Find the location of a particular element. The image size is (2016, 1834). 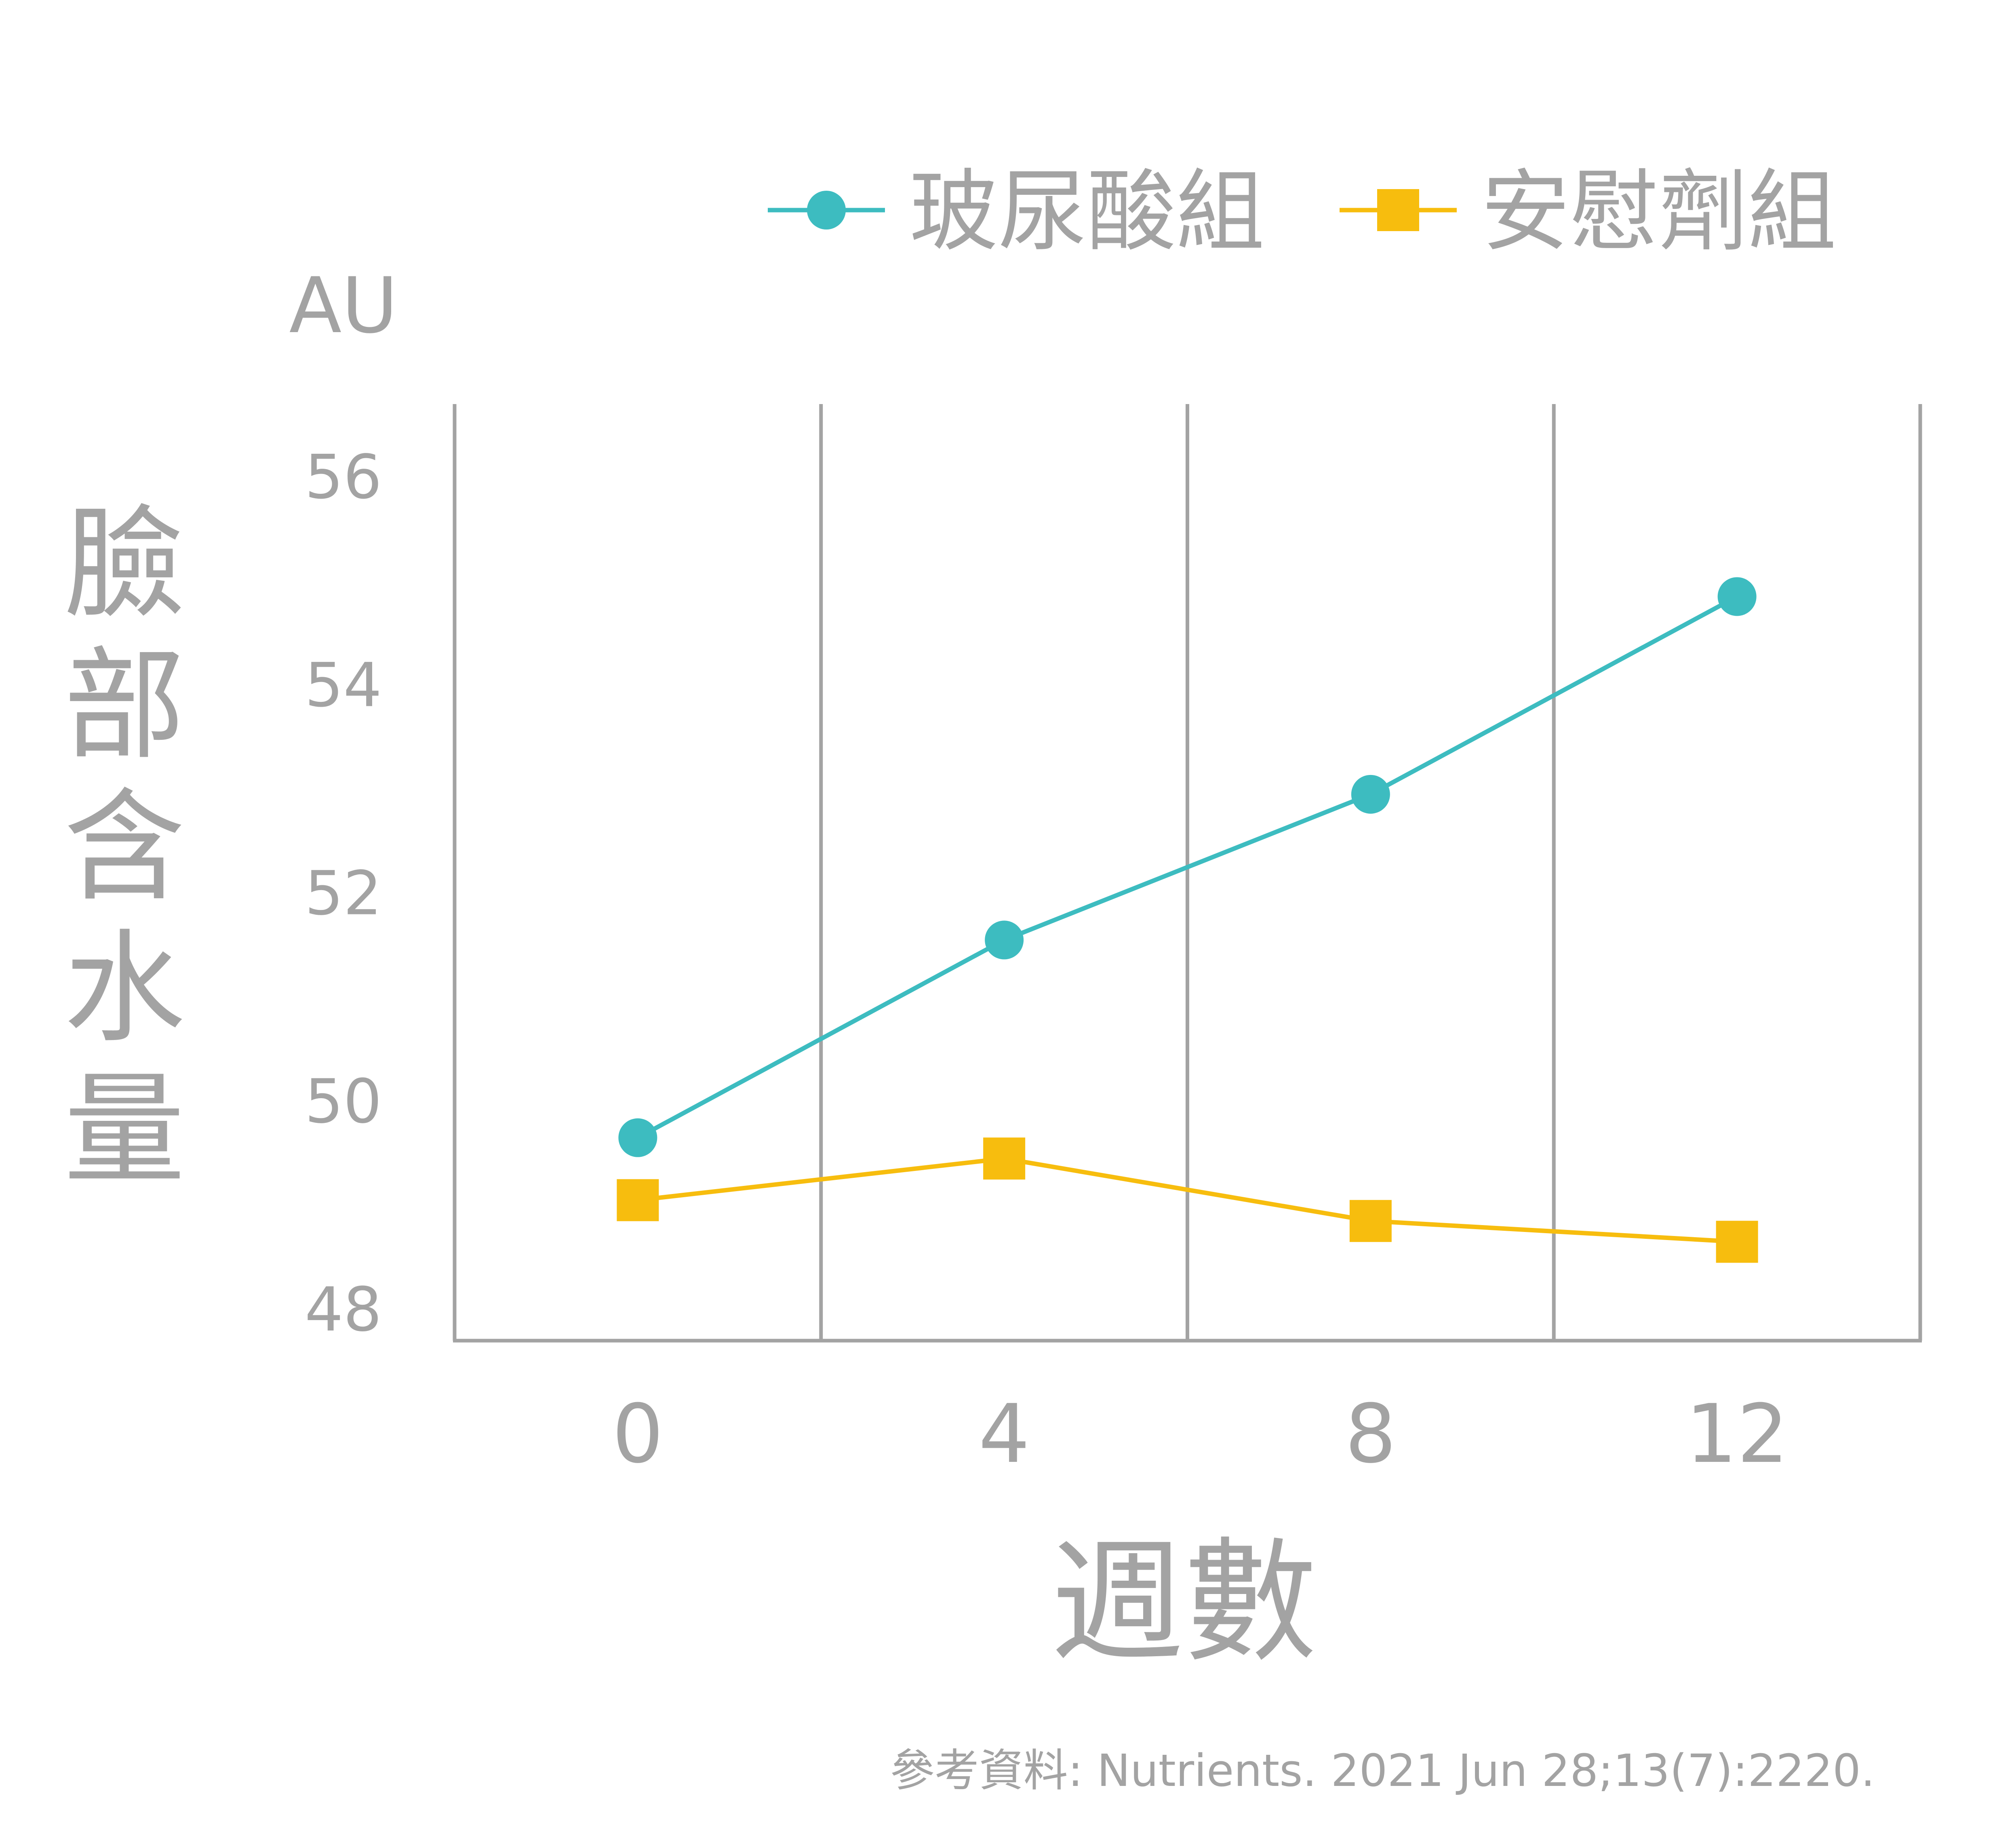

legend-label: 玻尿酸組 is located at coordinates (1087, 211).